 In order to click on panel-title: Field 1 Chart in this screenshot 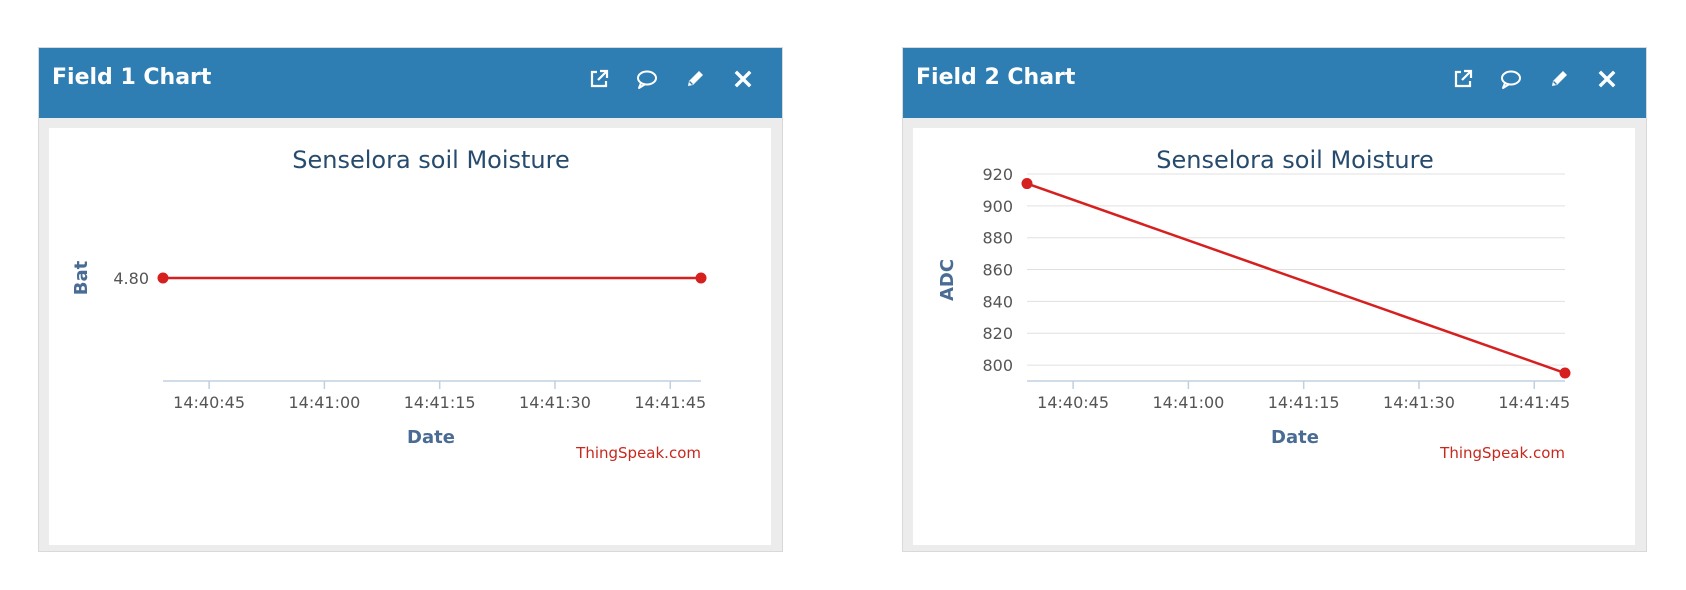, I will do `click(132, 77)`.